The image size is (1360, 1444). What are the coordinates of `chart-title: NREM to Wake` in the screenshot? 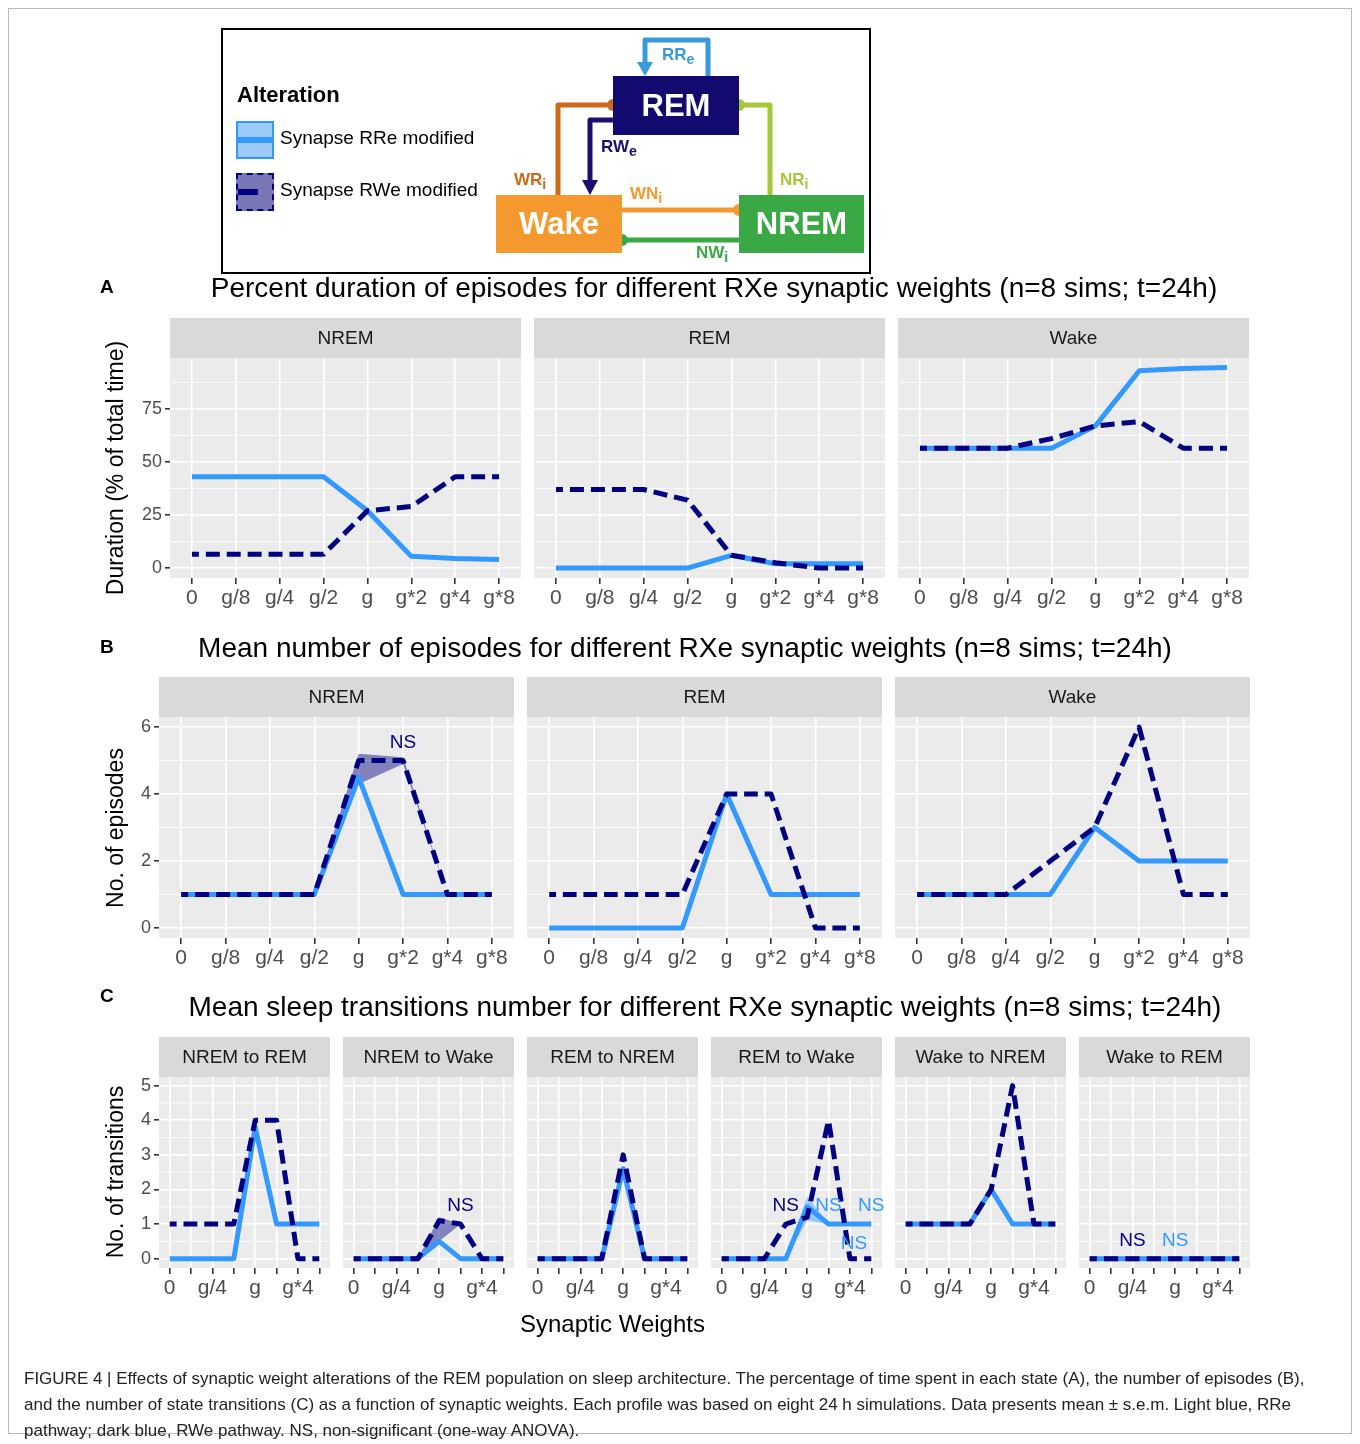 It's located at (428, 1057).